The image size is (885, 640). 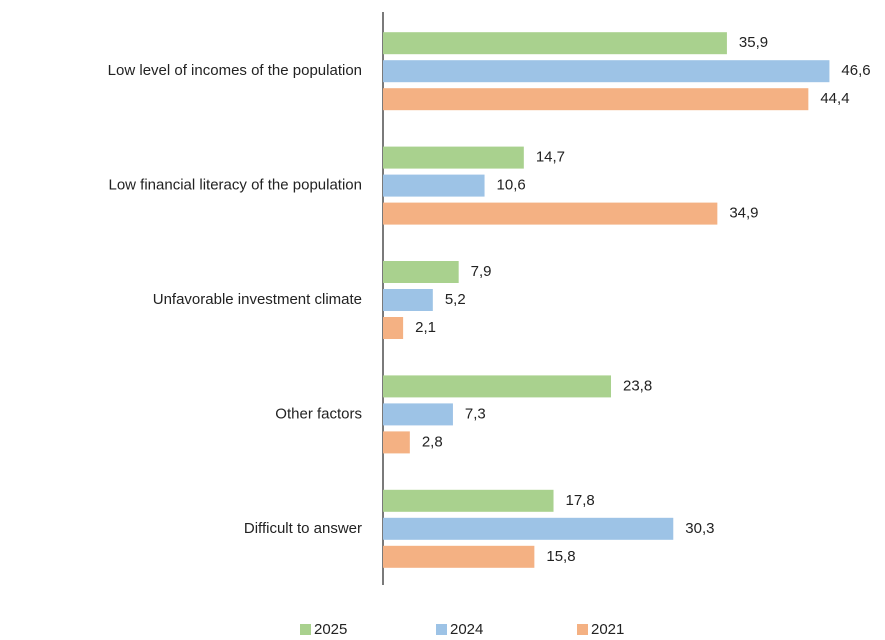 I want to click on value-label: 7,3, so click(x=475, y=413).